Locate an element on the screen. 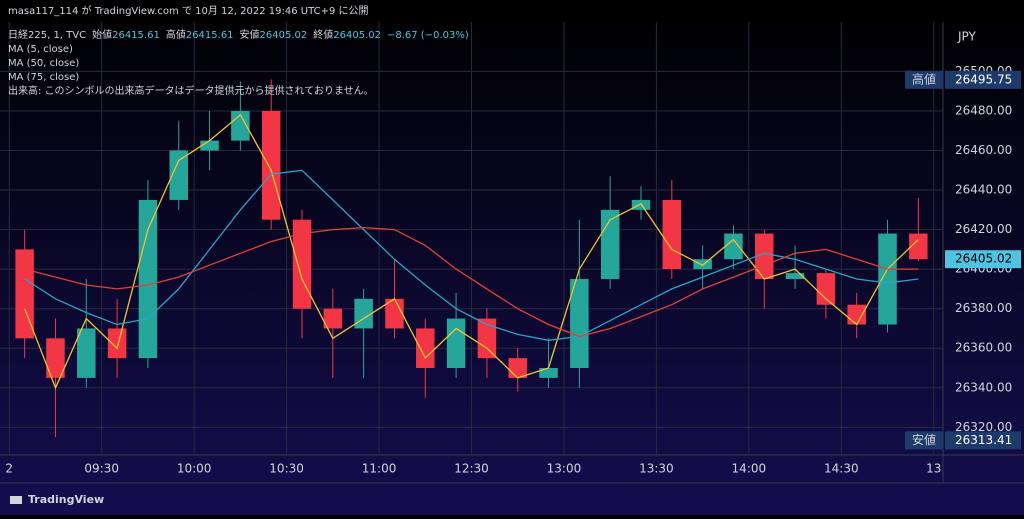  x-tick-label: 11:00 is located at coordinates (379, 469).